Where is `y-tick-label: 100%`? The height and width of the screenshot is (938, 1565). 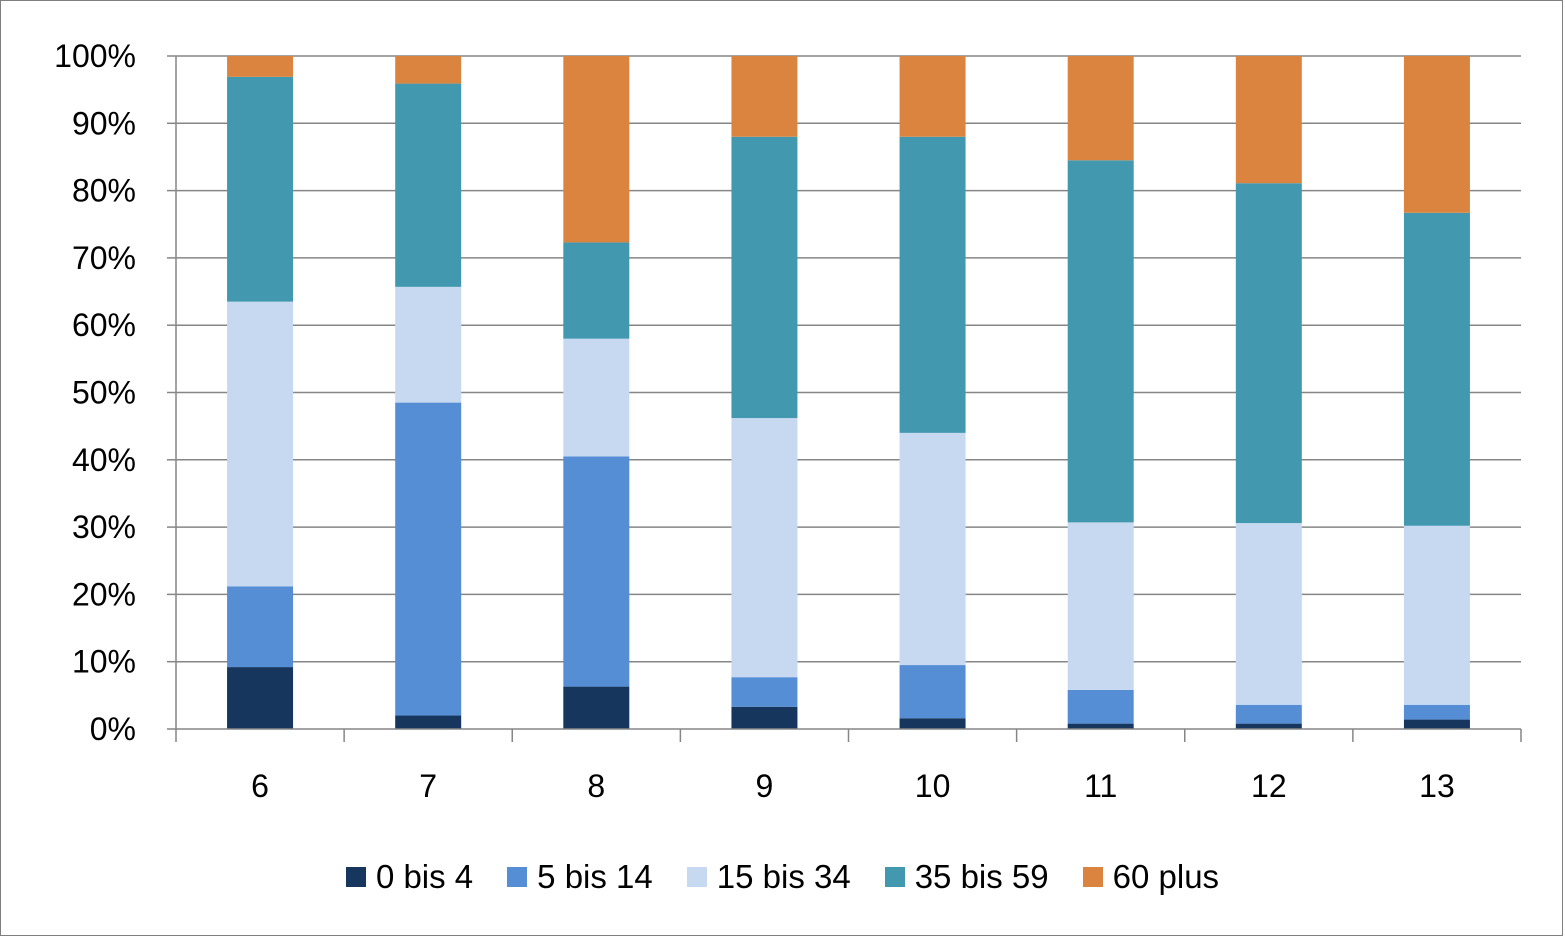 y-tick-label: 100% is located at coordinates (95, 56).